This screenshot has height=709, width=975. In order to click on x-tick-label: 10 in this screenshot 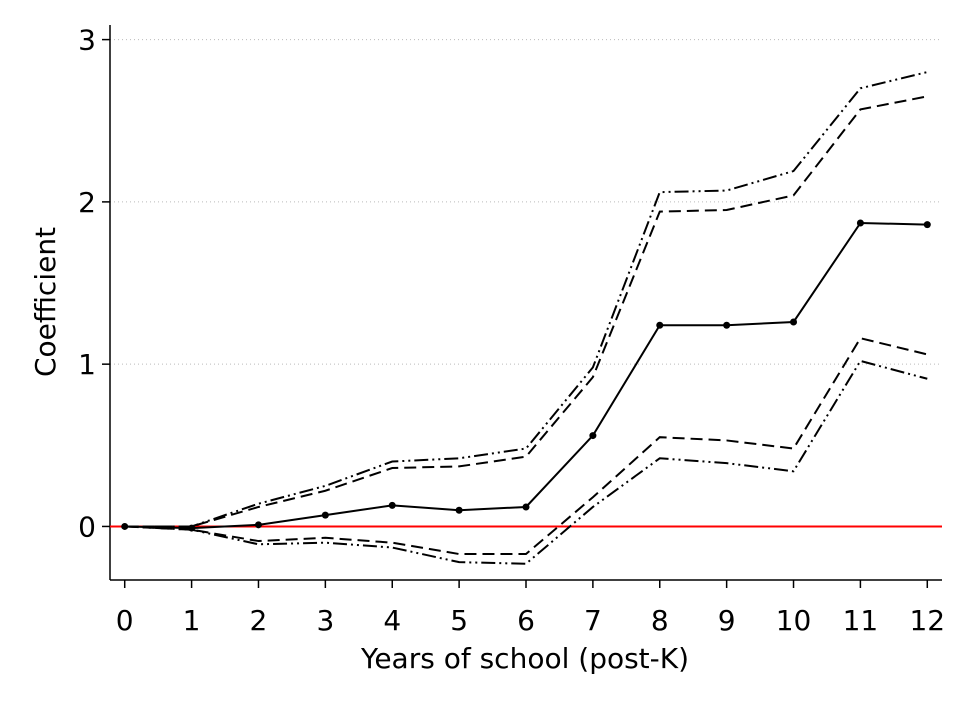, I will do `click(794, 620)`.